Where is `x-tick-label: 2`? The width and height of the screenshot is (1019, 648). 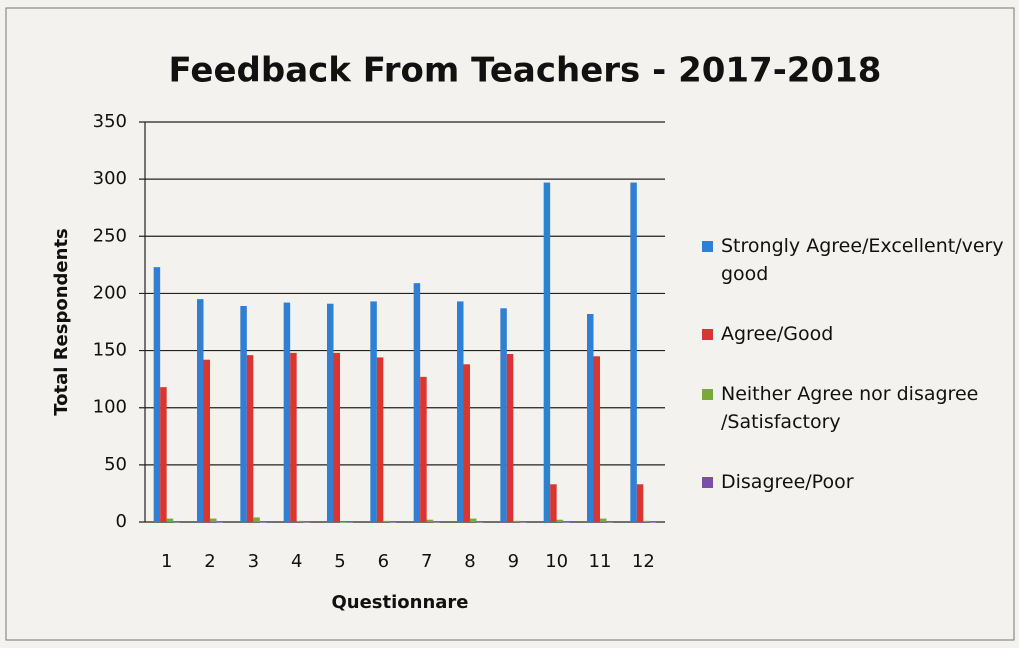
x-tick-label: 2 is located at coordinates (209, 561).